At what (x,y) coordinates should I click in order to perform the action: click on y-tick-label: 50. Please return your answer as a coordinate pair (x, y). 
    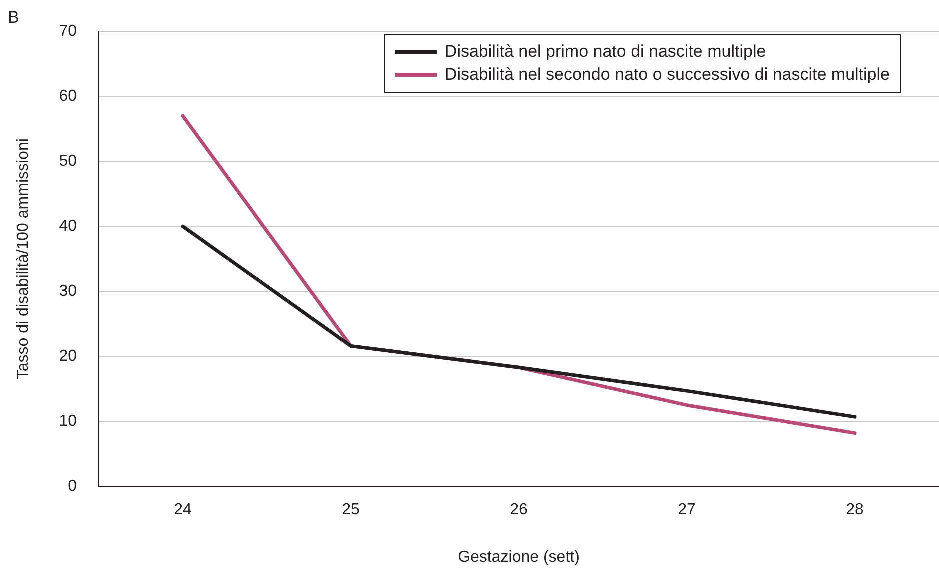
    Looking at the image, I should click on (68, 161).